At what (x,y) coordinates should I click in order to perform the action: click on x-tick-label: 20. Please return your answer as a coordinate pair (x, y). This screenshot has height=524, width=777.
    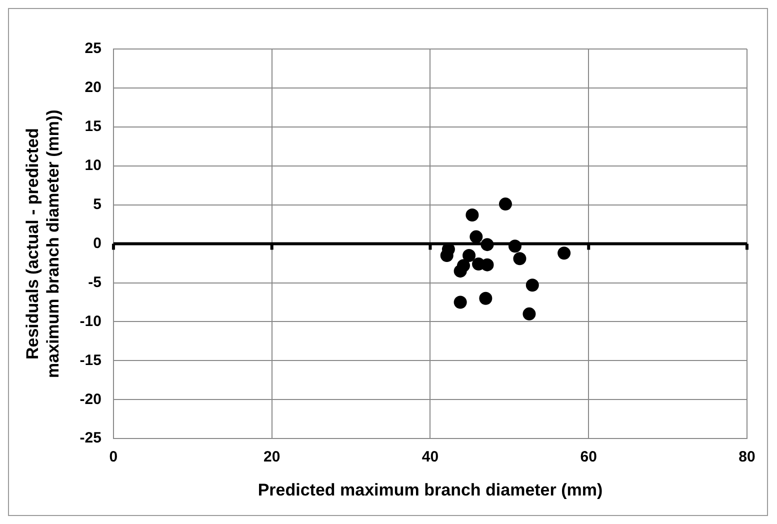
    Looking at the image, I should click on (272, 457).